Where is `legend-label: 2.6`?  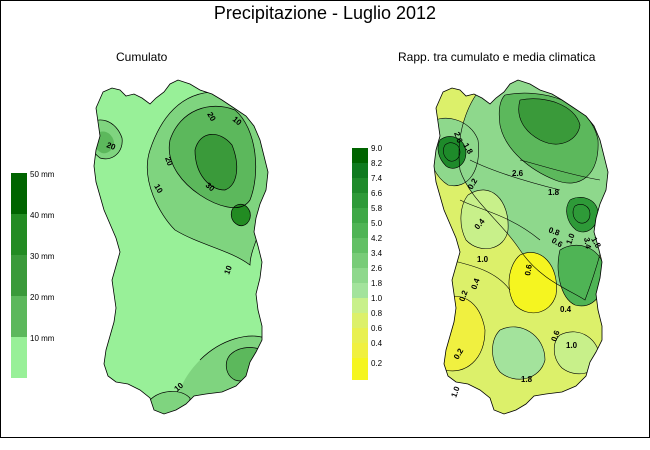
legend-label: 2.6 is located at coordinates (377, 268).